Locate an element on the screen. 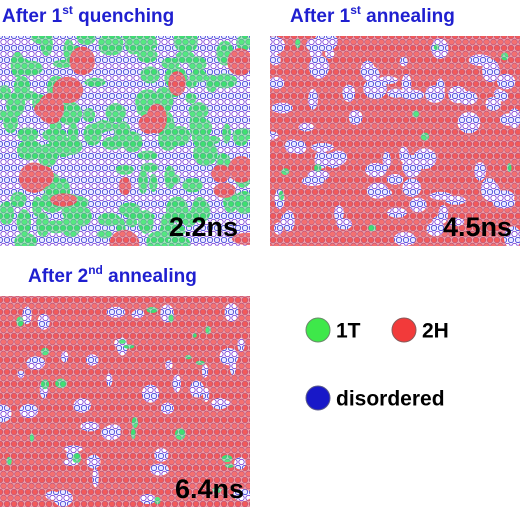  panel-title: After 1st quenching is located at coordinates (88, 15).